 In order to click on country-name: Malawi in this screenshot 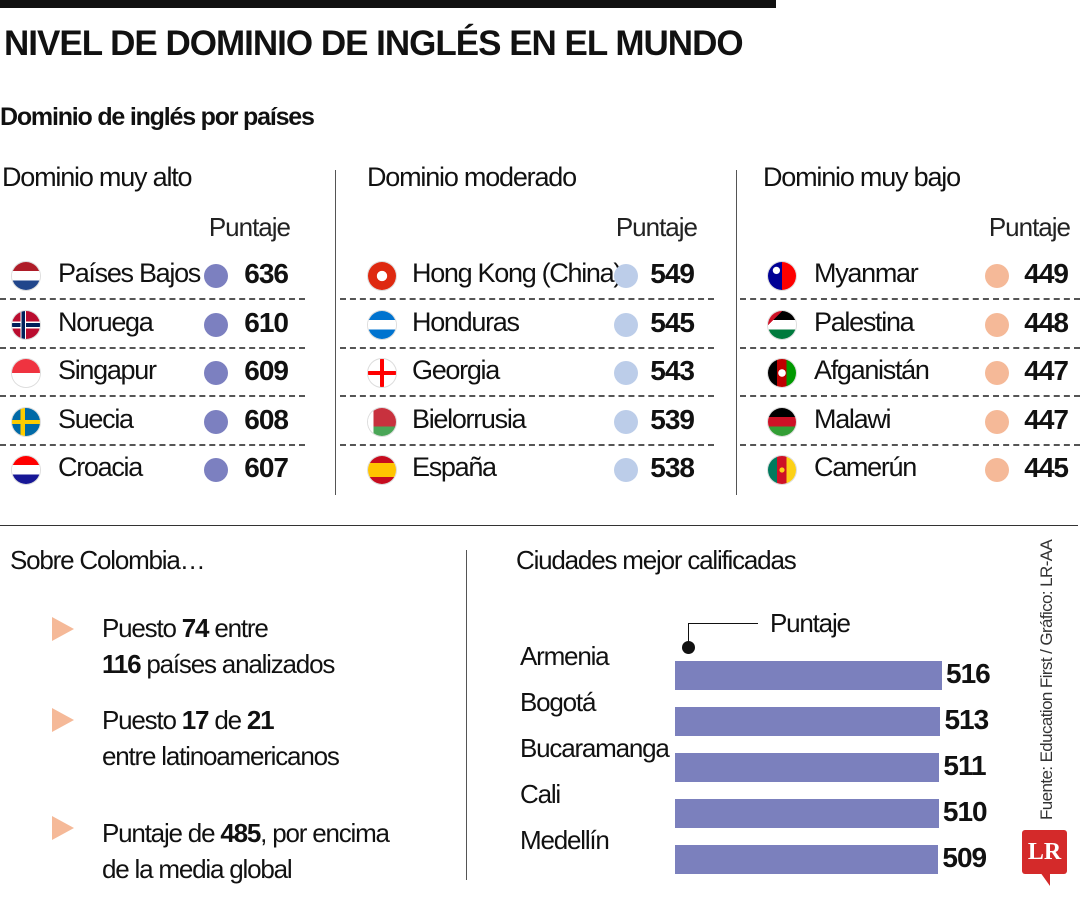, I will do `click(853, 418)`.